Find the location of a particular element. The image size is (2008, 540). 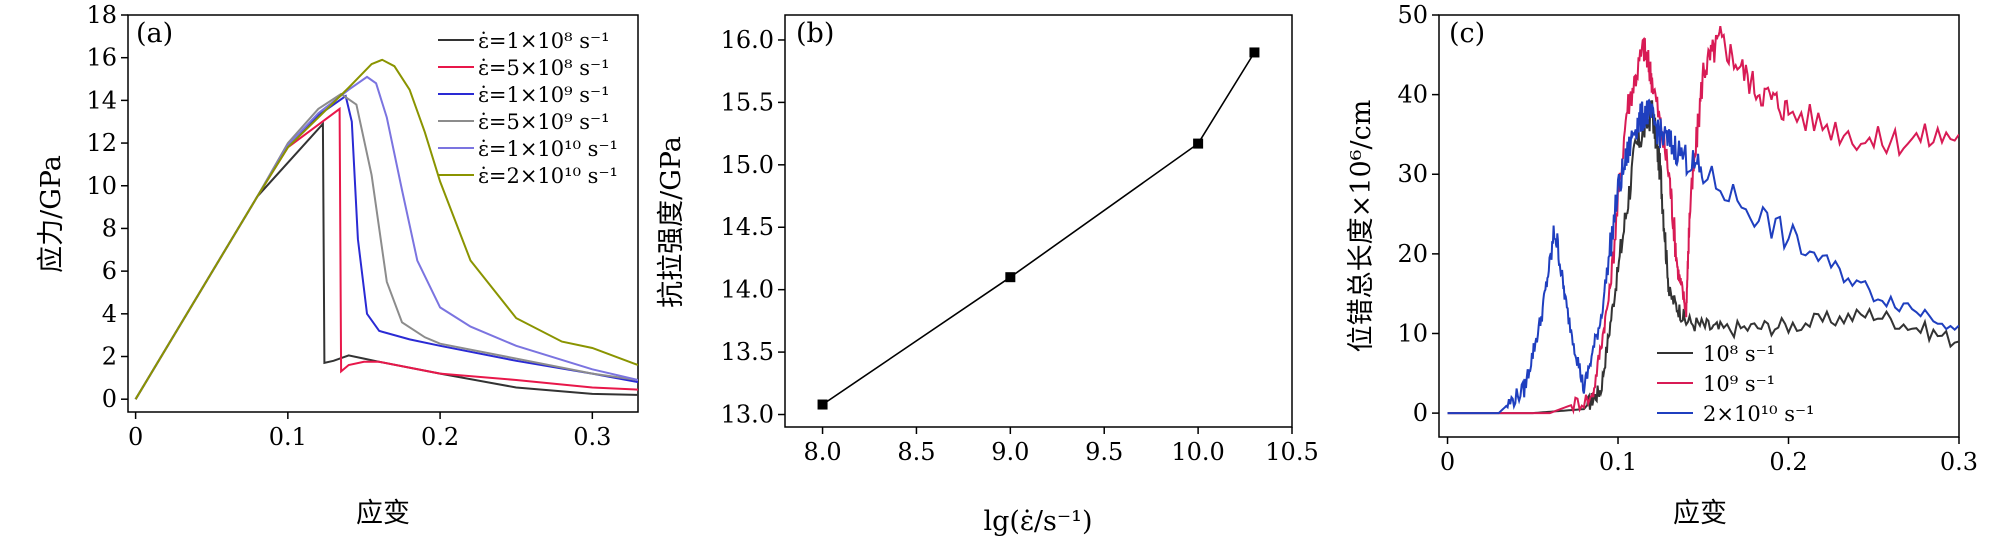

y-tick-label: 14.5 is located at coordinates (747, 227).